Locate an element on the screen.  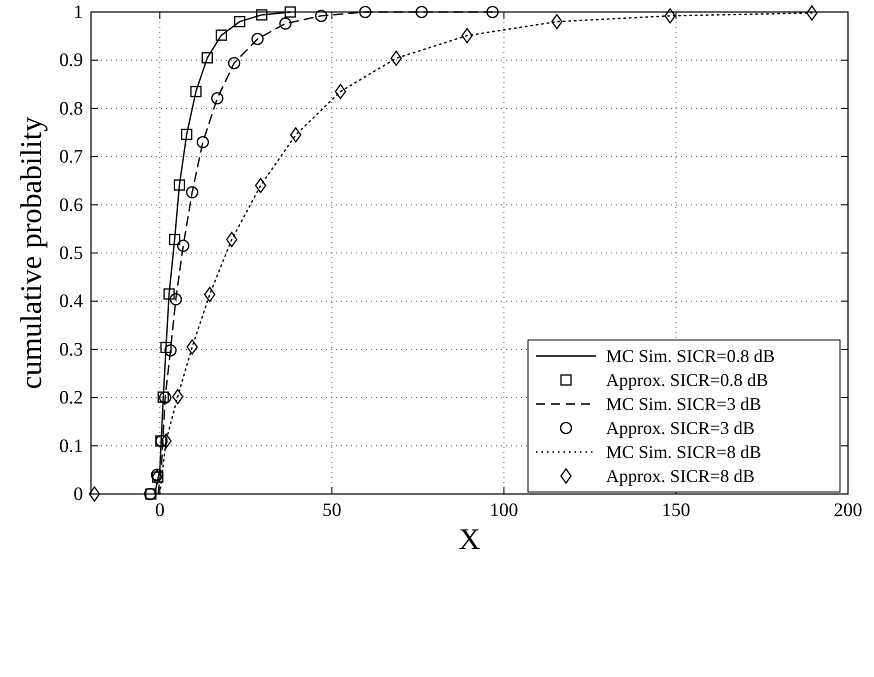
legend-label: MC Sim. SICR=8 dB is located at coordinates (684, 452).